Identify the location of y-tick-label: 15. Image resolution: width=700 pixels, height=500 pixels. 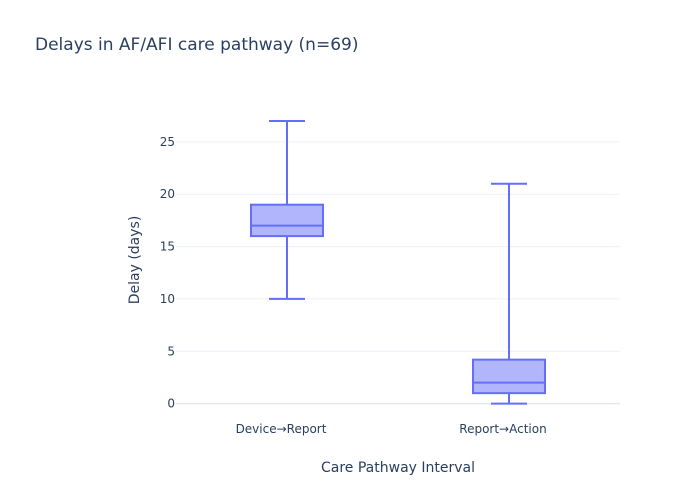
(167, 247).